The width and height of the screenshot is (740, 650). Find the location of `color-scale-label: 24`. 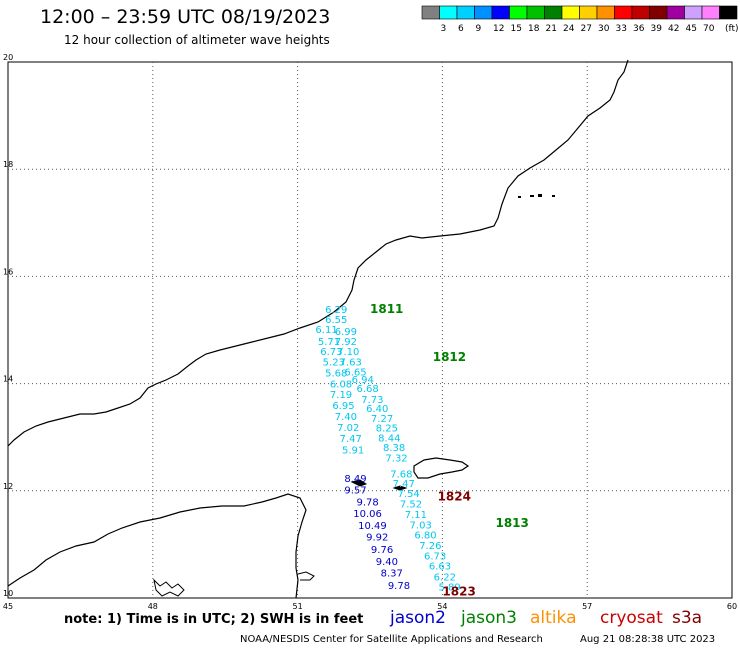

color-scale-label: 24 is located at coordinates (569, 29).